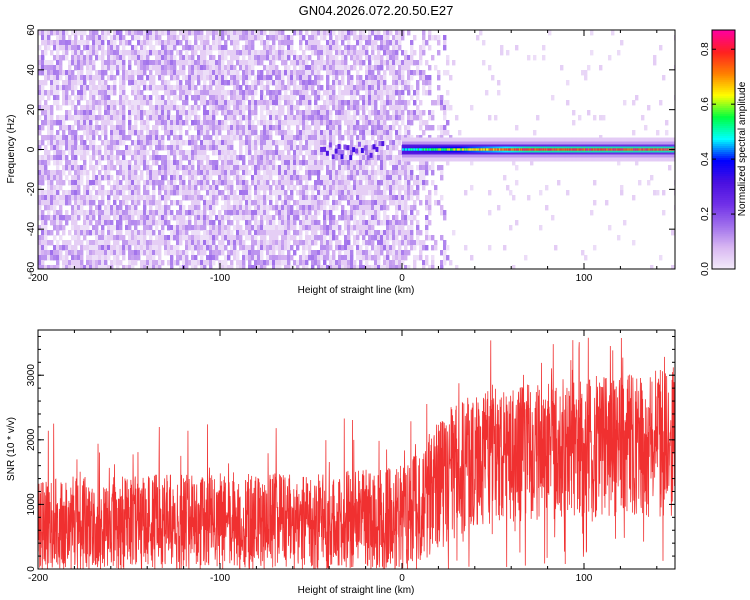 The image size is (750, 600). I want to click on figure-title: GN04.2026.072.20.50.E27, so click(376, 10).